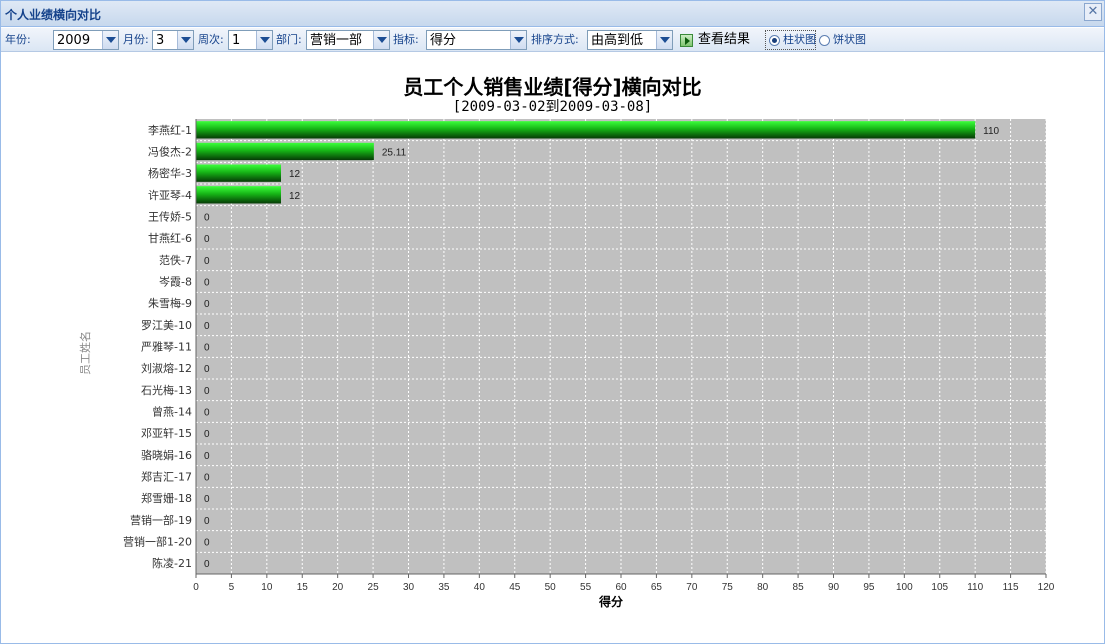 This screenshot has height=644, width=1105. What do you see at coordinates (236, 40) in the screenshot?
I see `week-value: 1` at bounding box center [236, 40].